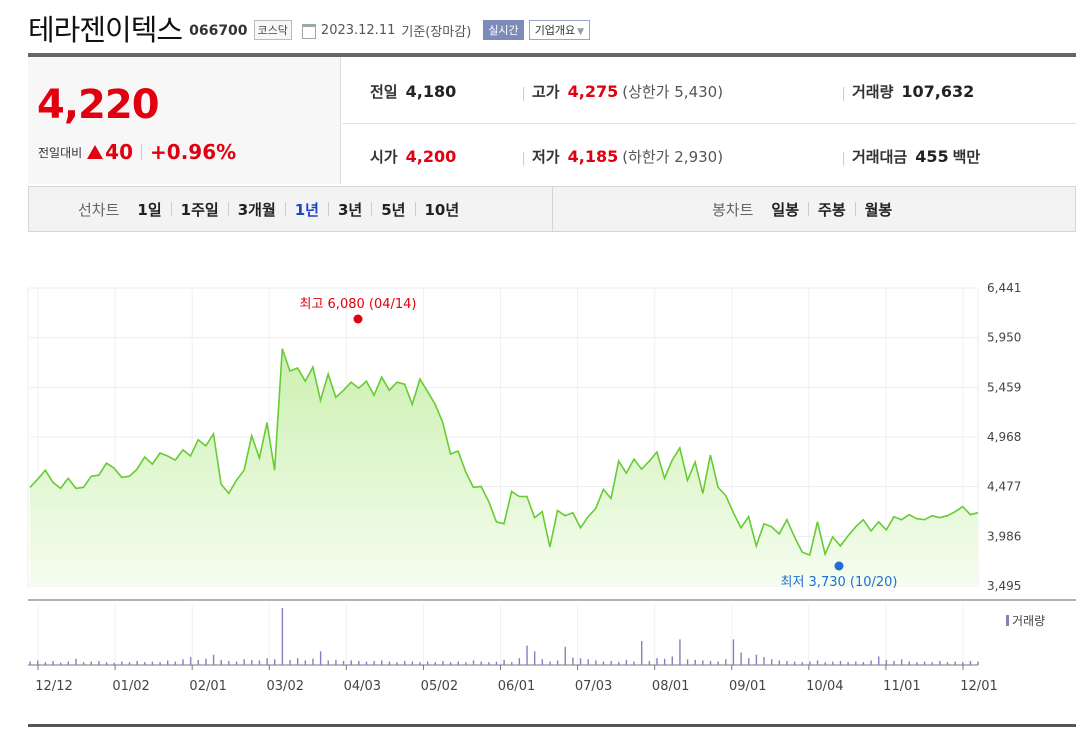 Image resolution: width=1076 pixels, height=729 pixels. Describe the element at coordinates (966, 157) in the screenshot. I see `trade-amount-unit: 백만` at that location.